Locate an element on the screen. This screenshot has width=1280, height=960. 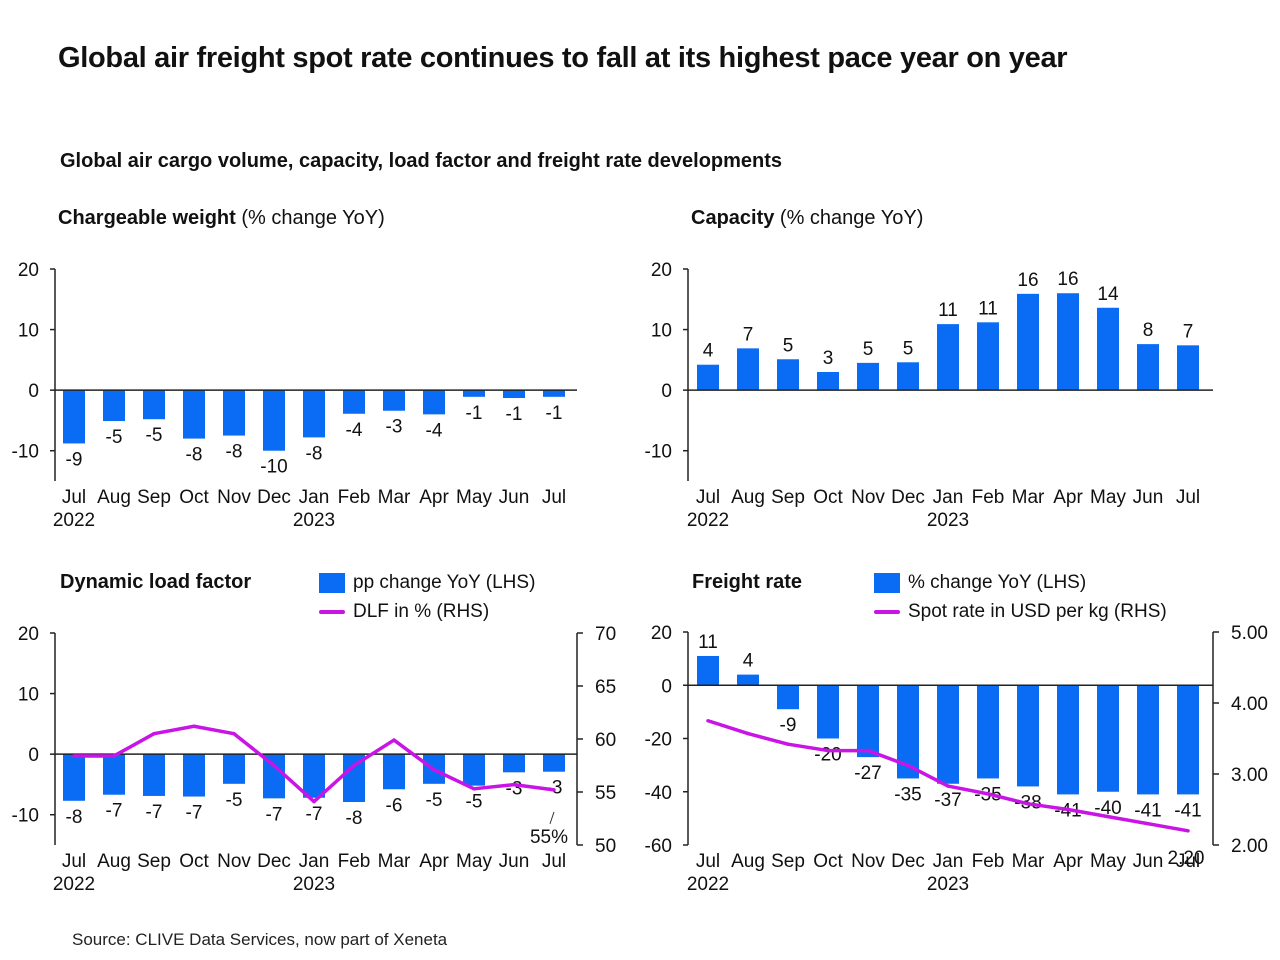
chargeable_weight-data-label: -10 is located at coordinates (273, 467).